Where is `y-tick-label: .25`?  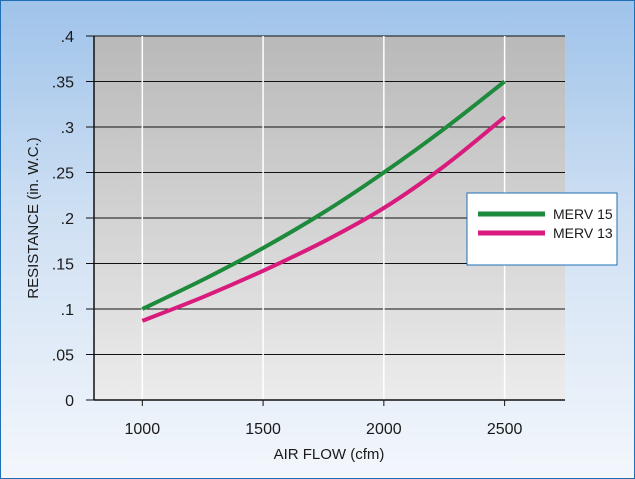 y-tick-label: .25 is located at coordinates (63, 174).